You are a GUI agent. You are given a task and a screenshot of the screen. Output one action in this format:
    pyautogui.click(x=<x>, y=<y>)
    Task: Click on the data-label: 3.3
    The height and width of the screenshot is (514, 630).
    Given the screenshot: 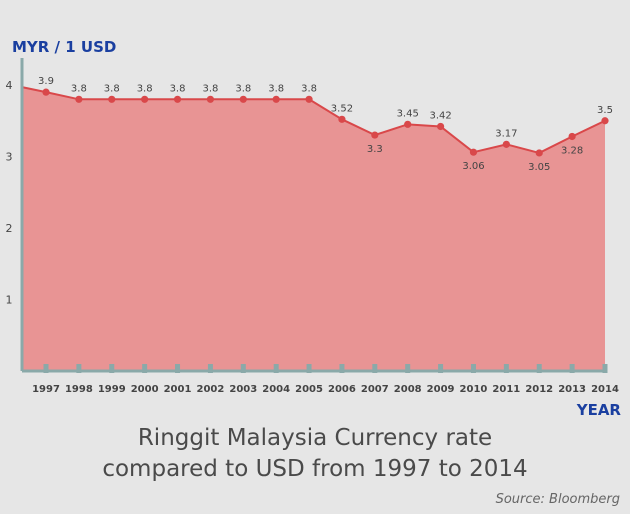 What is the action you would take?
    pyautogui.click(x=375, y=149)
    